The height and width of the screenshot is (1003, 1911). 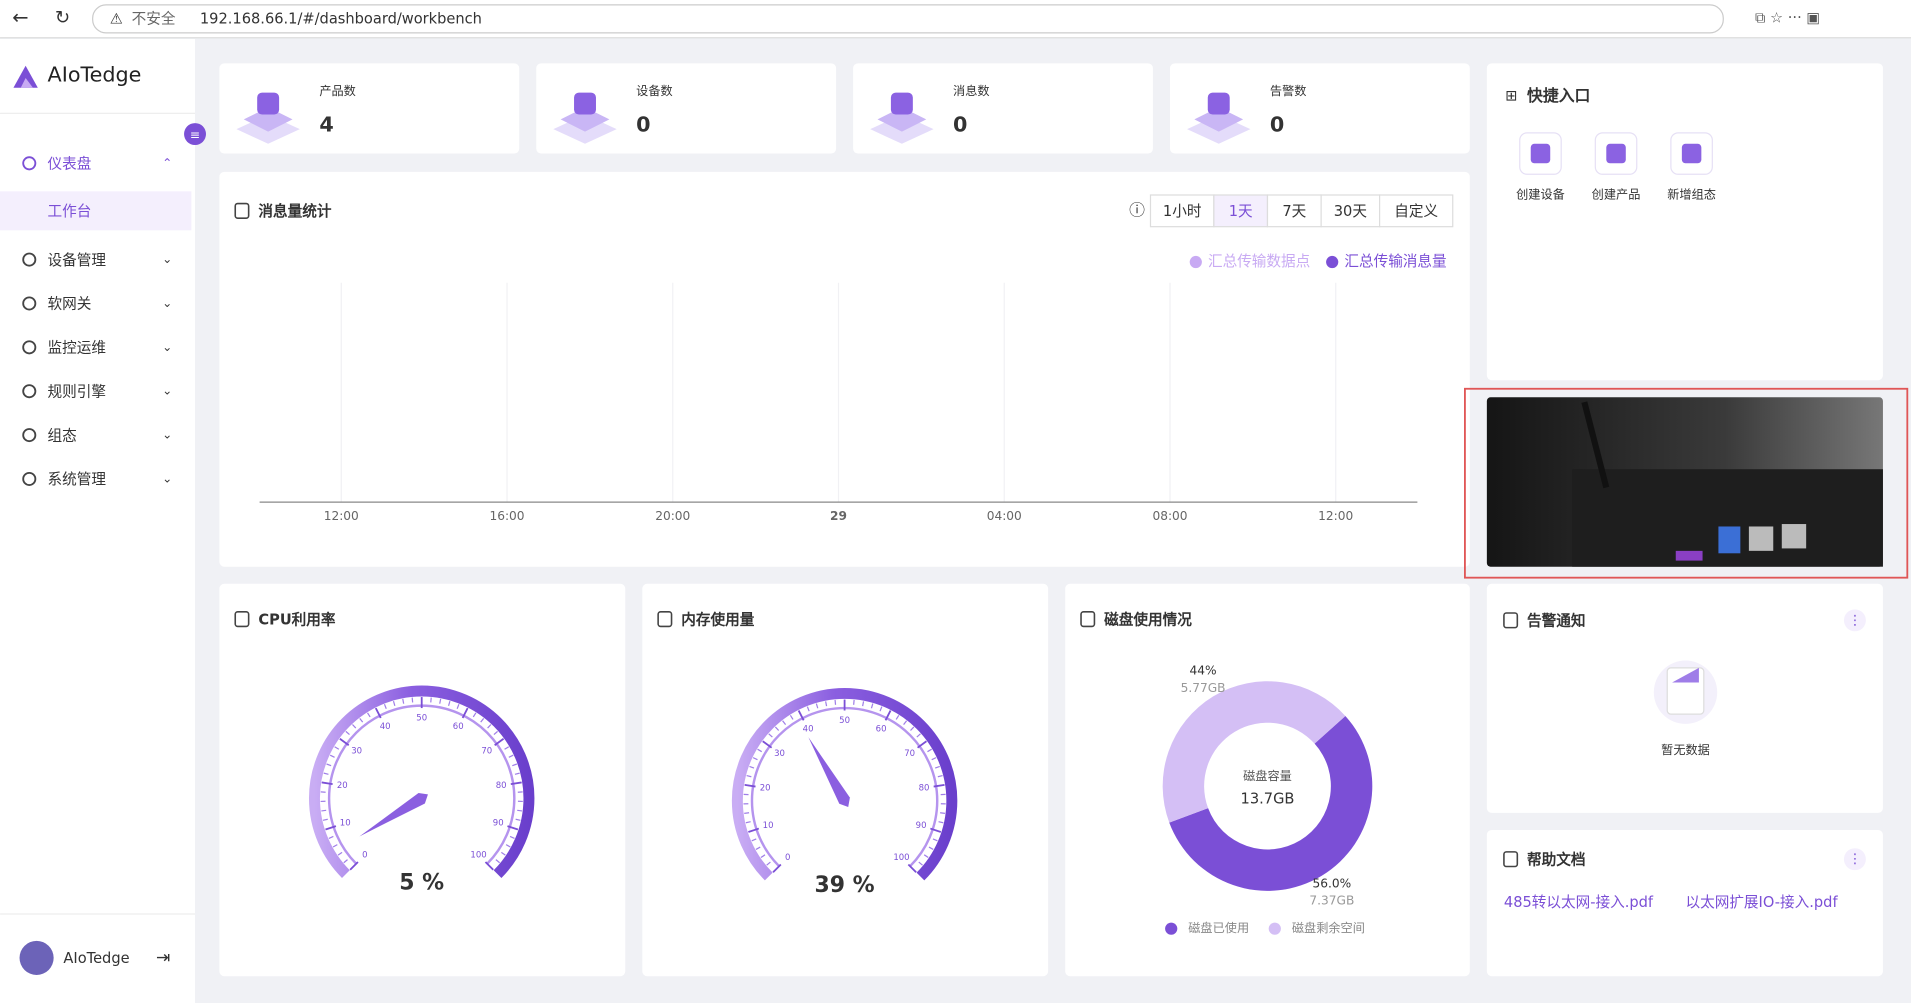 What do you see at coordinates (1762, 902) in the screenshot?
I see `doc-link: 以太网扩展IO-接入.pdf` at bounding box center [1762, 902].